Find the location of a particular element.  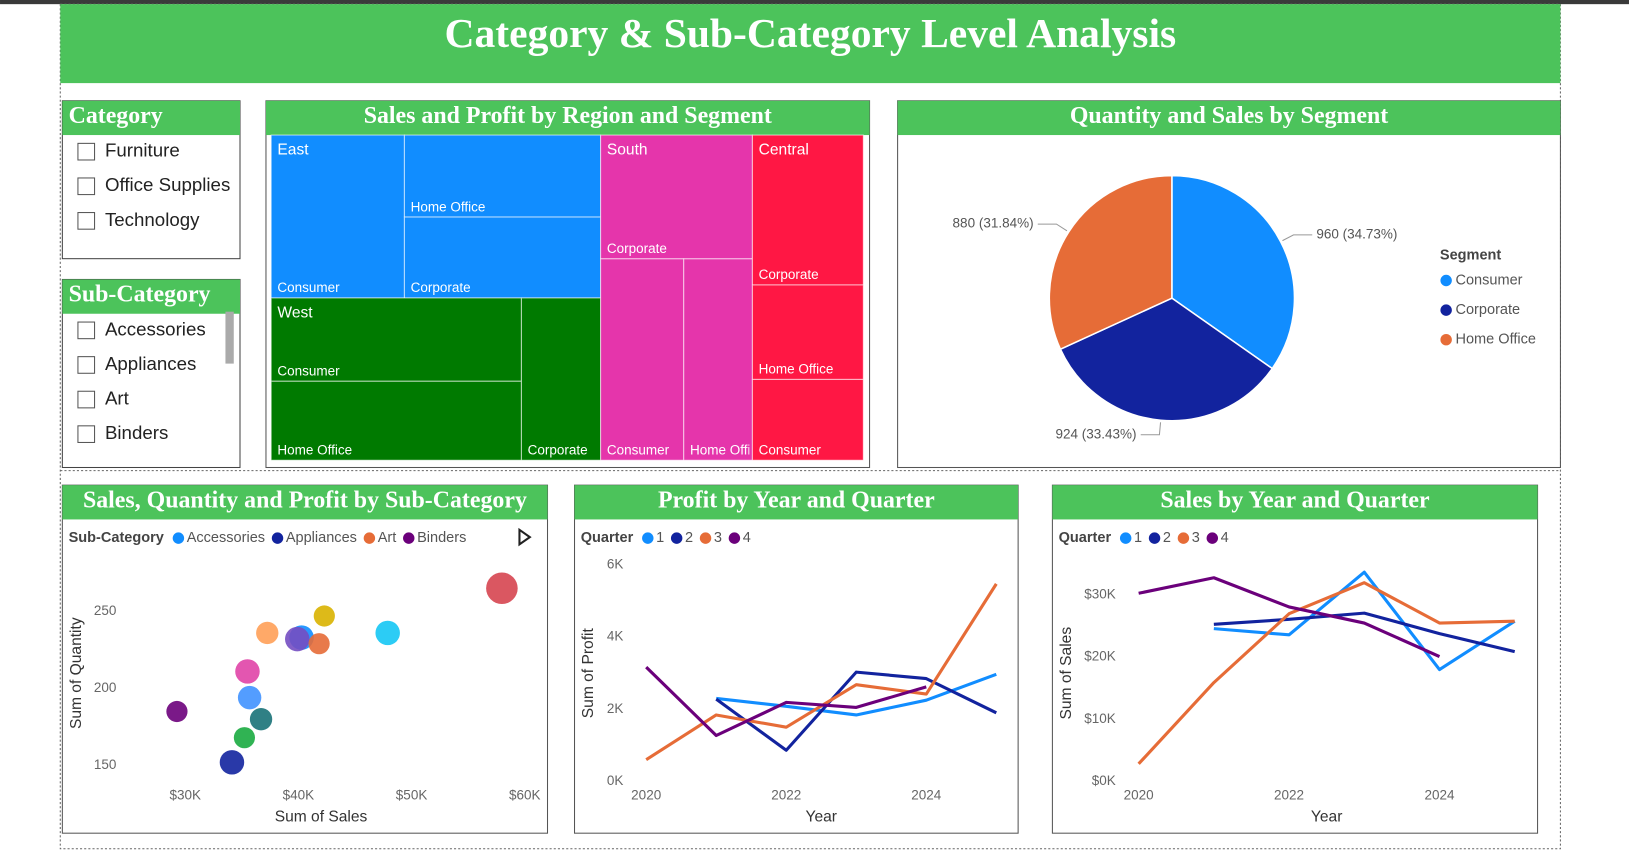

y-tick-label: $30K is located at coordinates (1100, 594).